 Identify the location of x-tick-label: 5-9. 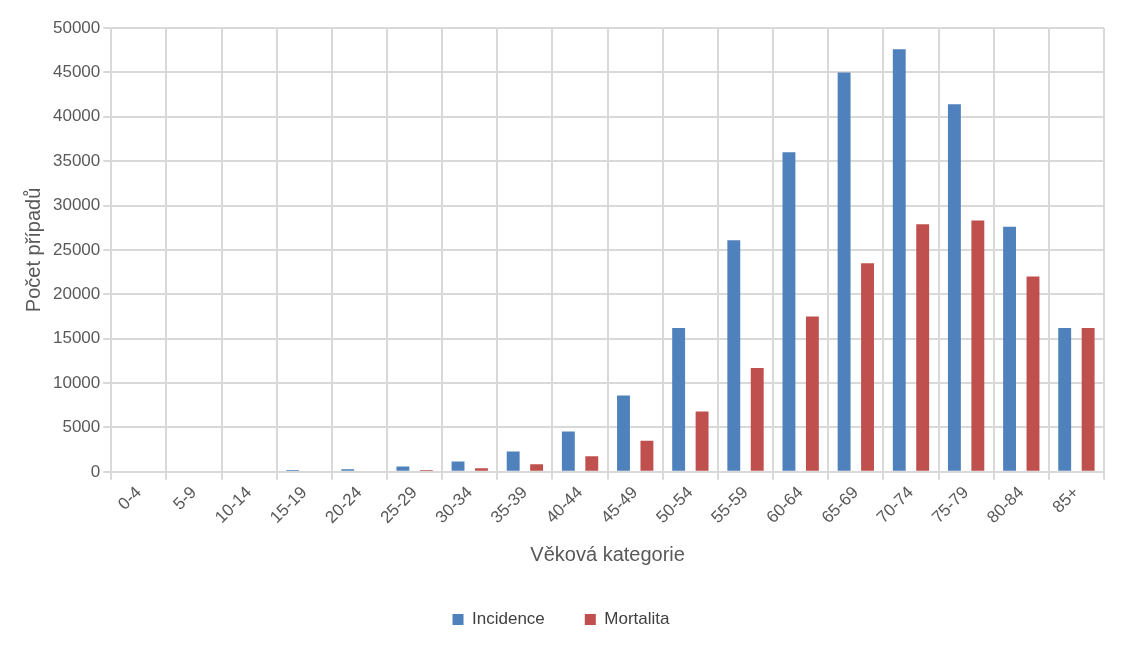
(185, 498).